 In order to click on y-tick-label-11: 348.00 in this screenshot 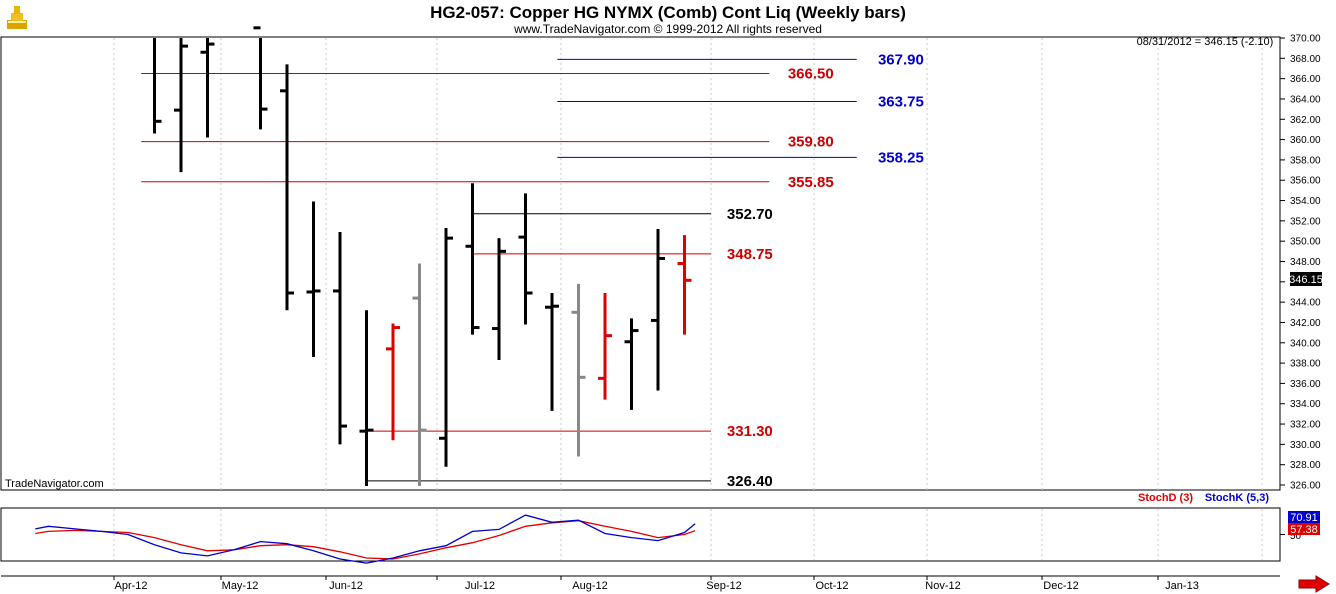, I will do `click(1305, 262)`.